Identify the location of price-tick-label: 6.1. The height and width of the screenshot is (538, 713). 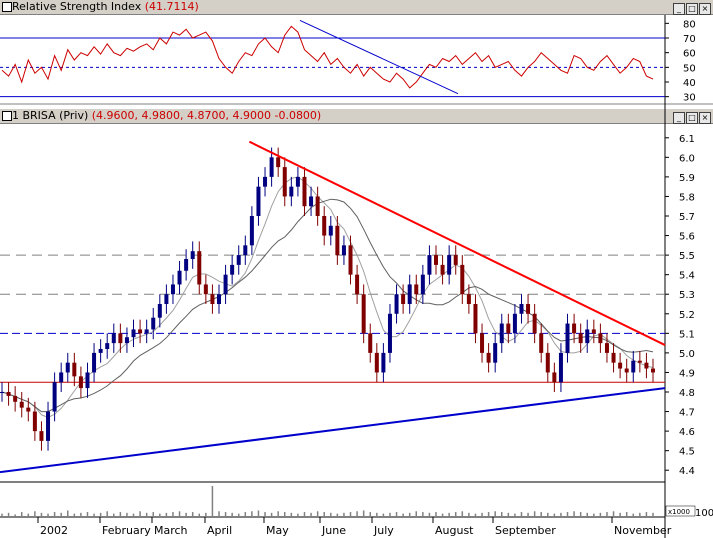
(687, 139).